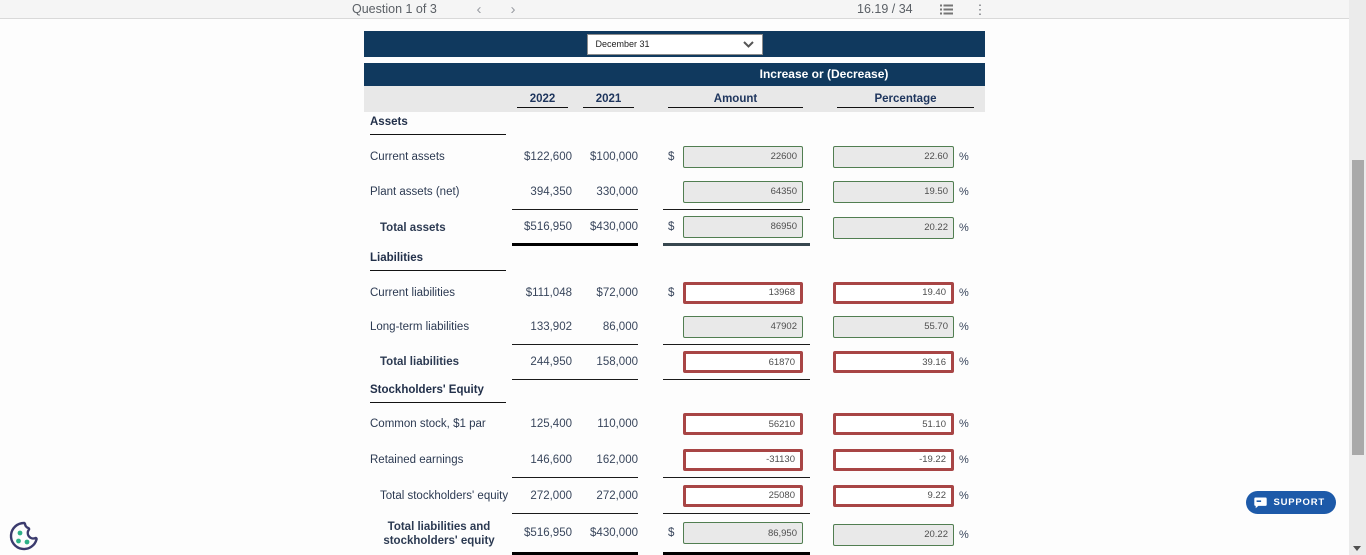 This screenshot has height=555, width=1366. I want to click on row-label: Total assets, so click(413, 227).